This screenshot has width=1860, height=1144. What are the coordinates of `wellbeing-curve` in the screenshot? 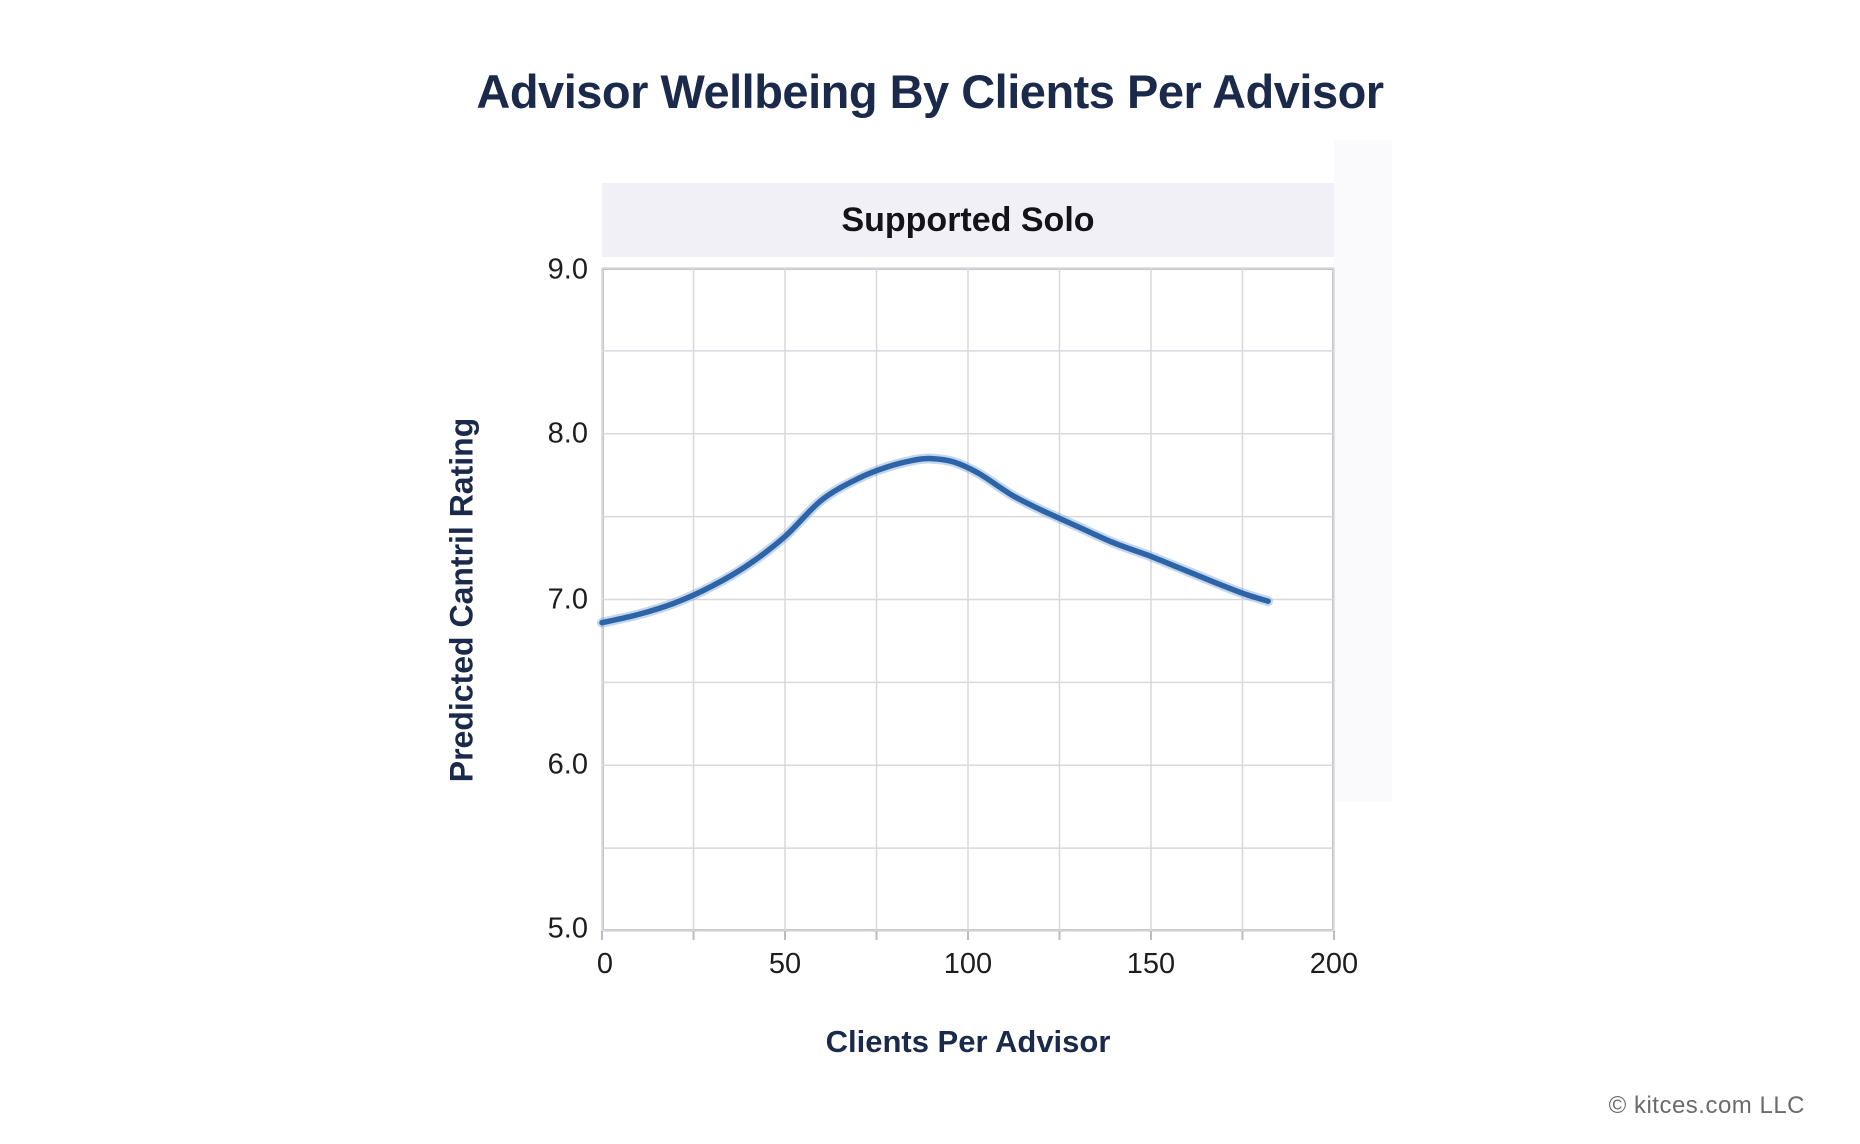 It's located at (935, 540).